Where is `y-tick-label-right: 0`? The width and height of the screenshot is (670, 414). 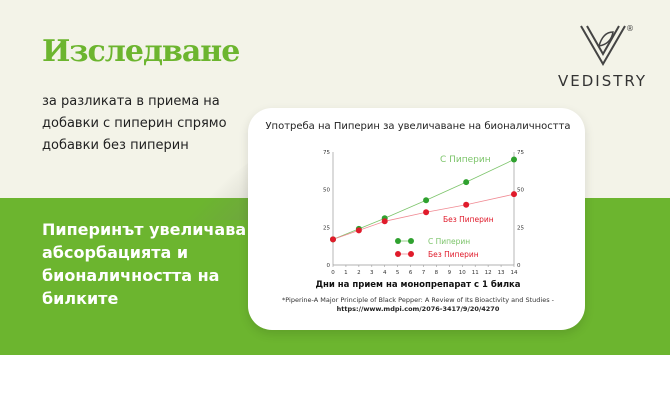
y-tick-label-right: 0 is located at coordinates (519, 266).